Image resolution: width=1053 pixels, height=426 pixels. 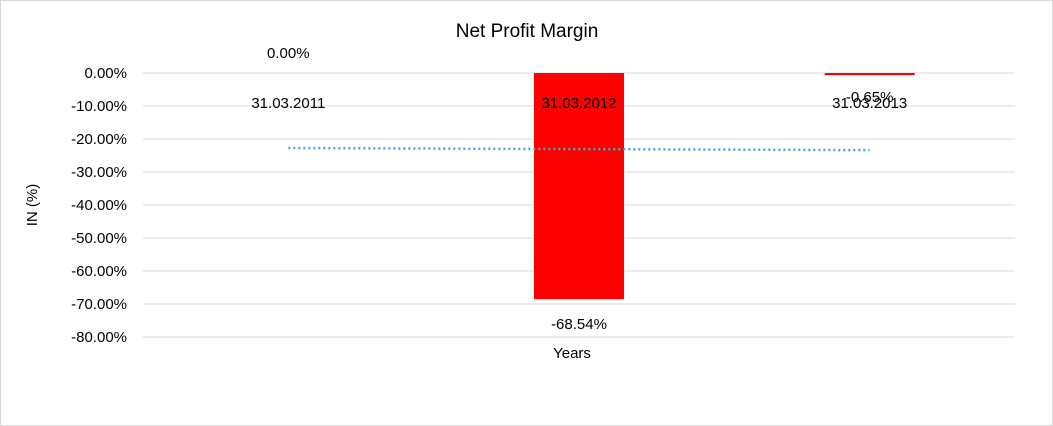 I want to click on y-tick-label: -10.00%, so click(x=99, y=106).